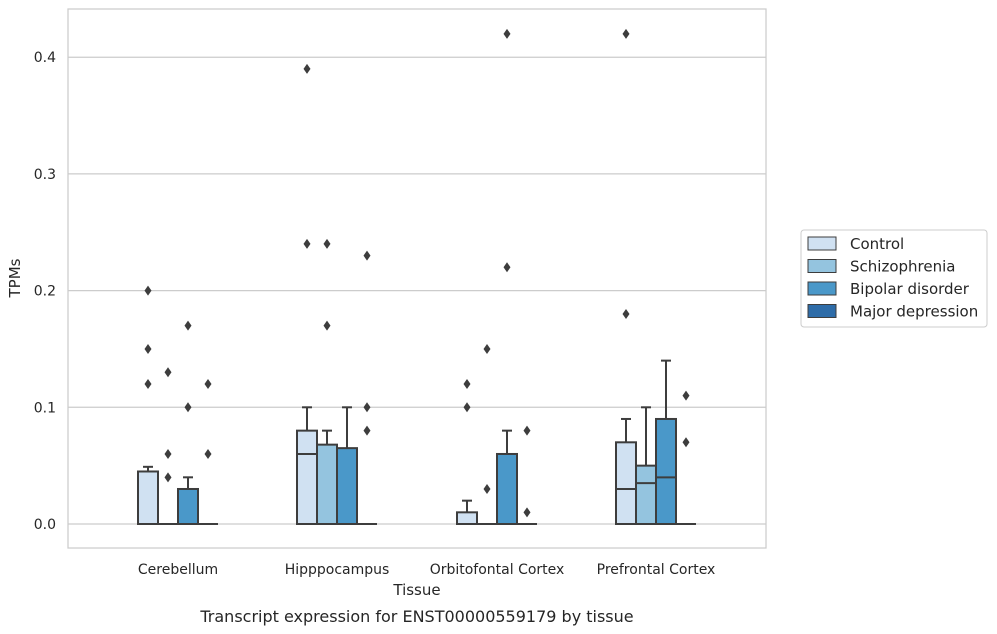 The height and width of the screenshot is (634, 997). Describe the element at coordinates (45, 58) in the screenshot. I see `y-tick-label: 0.4` at that location.